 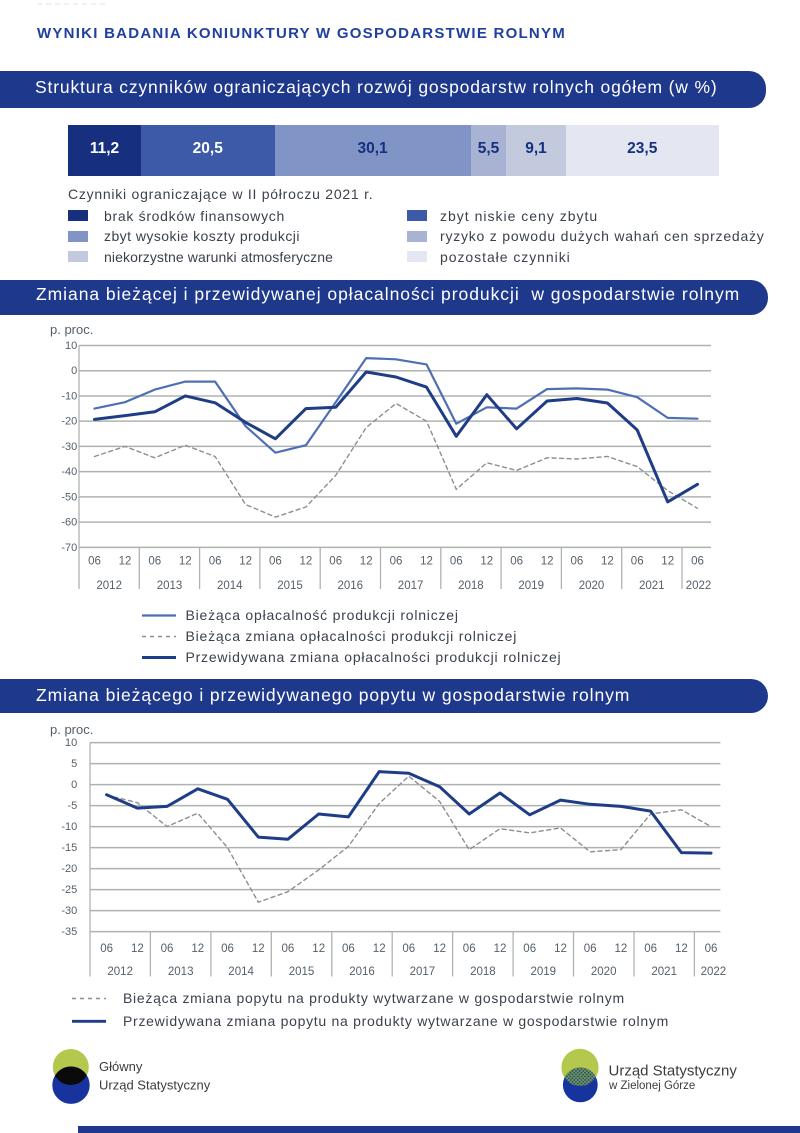 I want to click on svg-text: w Zielonej Górze, so click(x=651, y=1086).